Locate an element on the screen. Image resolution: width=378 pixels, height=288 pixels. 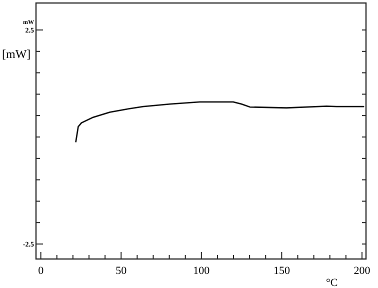
y-axis-title: [mW] is located at coordinates (16, 53).